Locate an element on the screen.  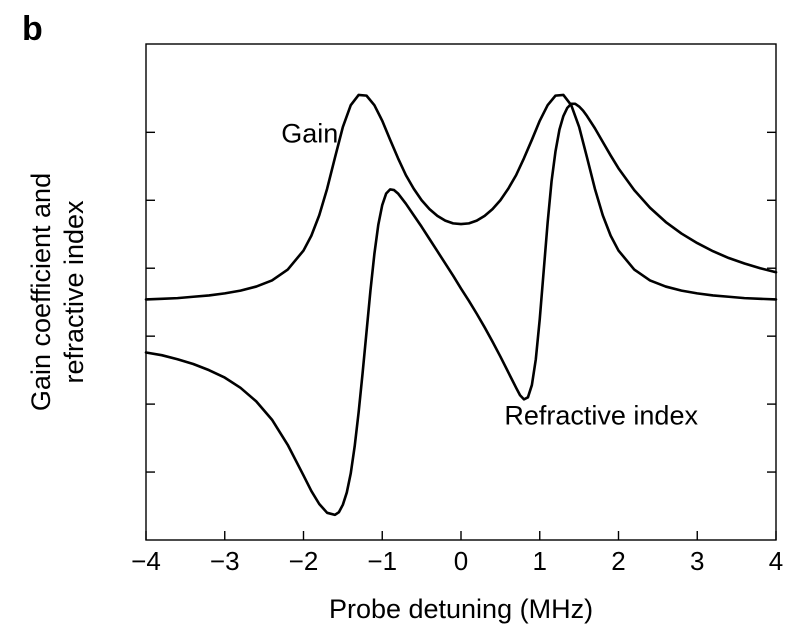
y-axis-title-line-1: Gain coefficient and is located at coordinates (41, 292).